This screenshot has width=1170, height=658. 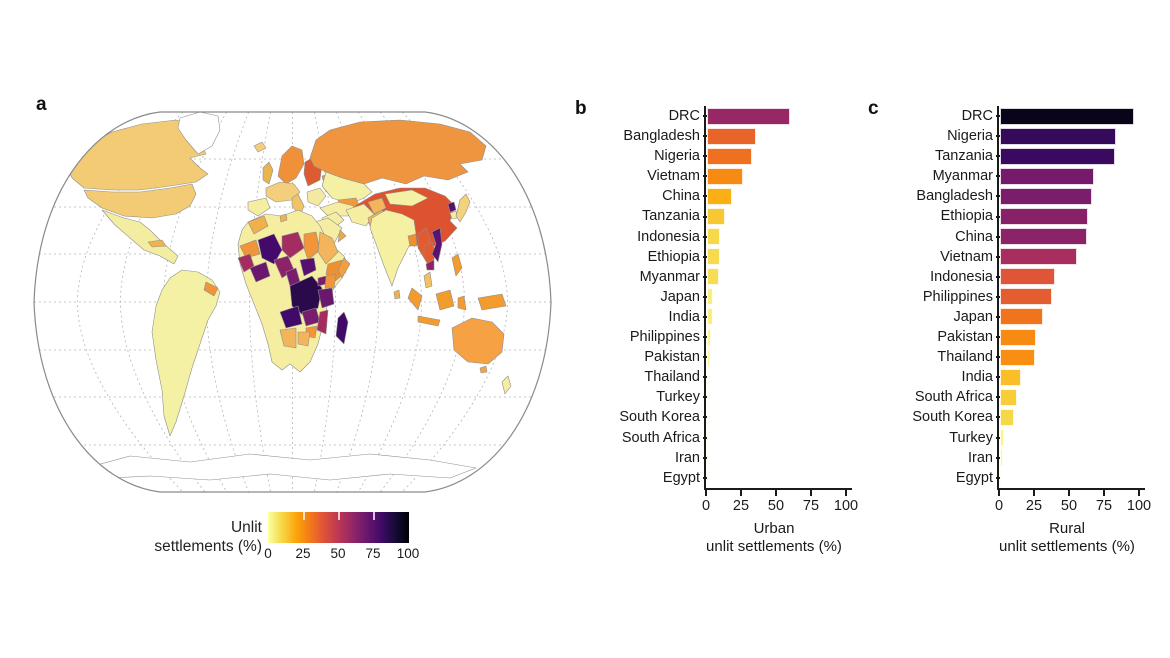 What do you see at coordinates (1025, 297) in the screenshot?
I see `bar-row: Philippines` at bounding box center [1025, 297].